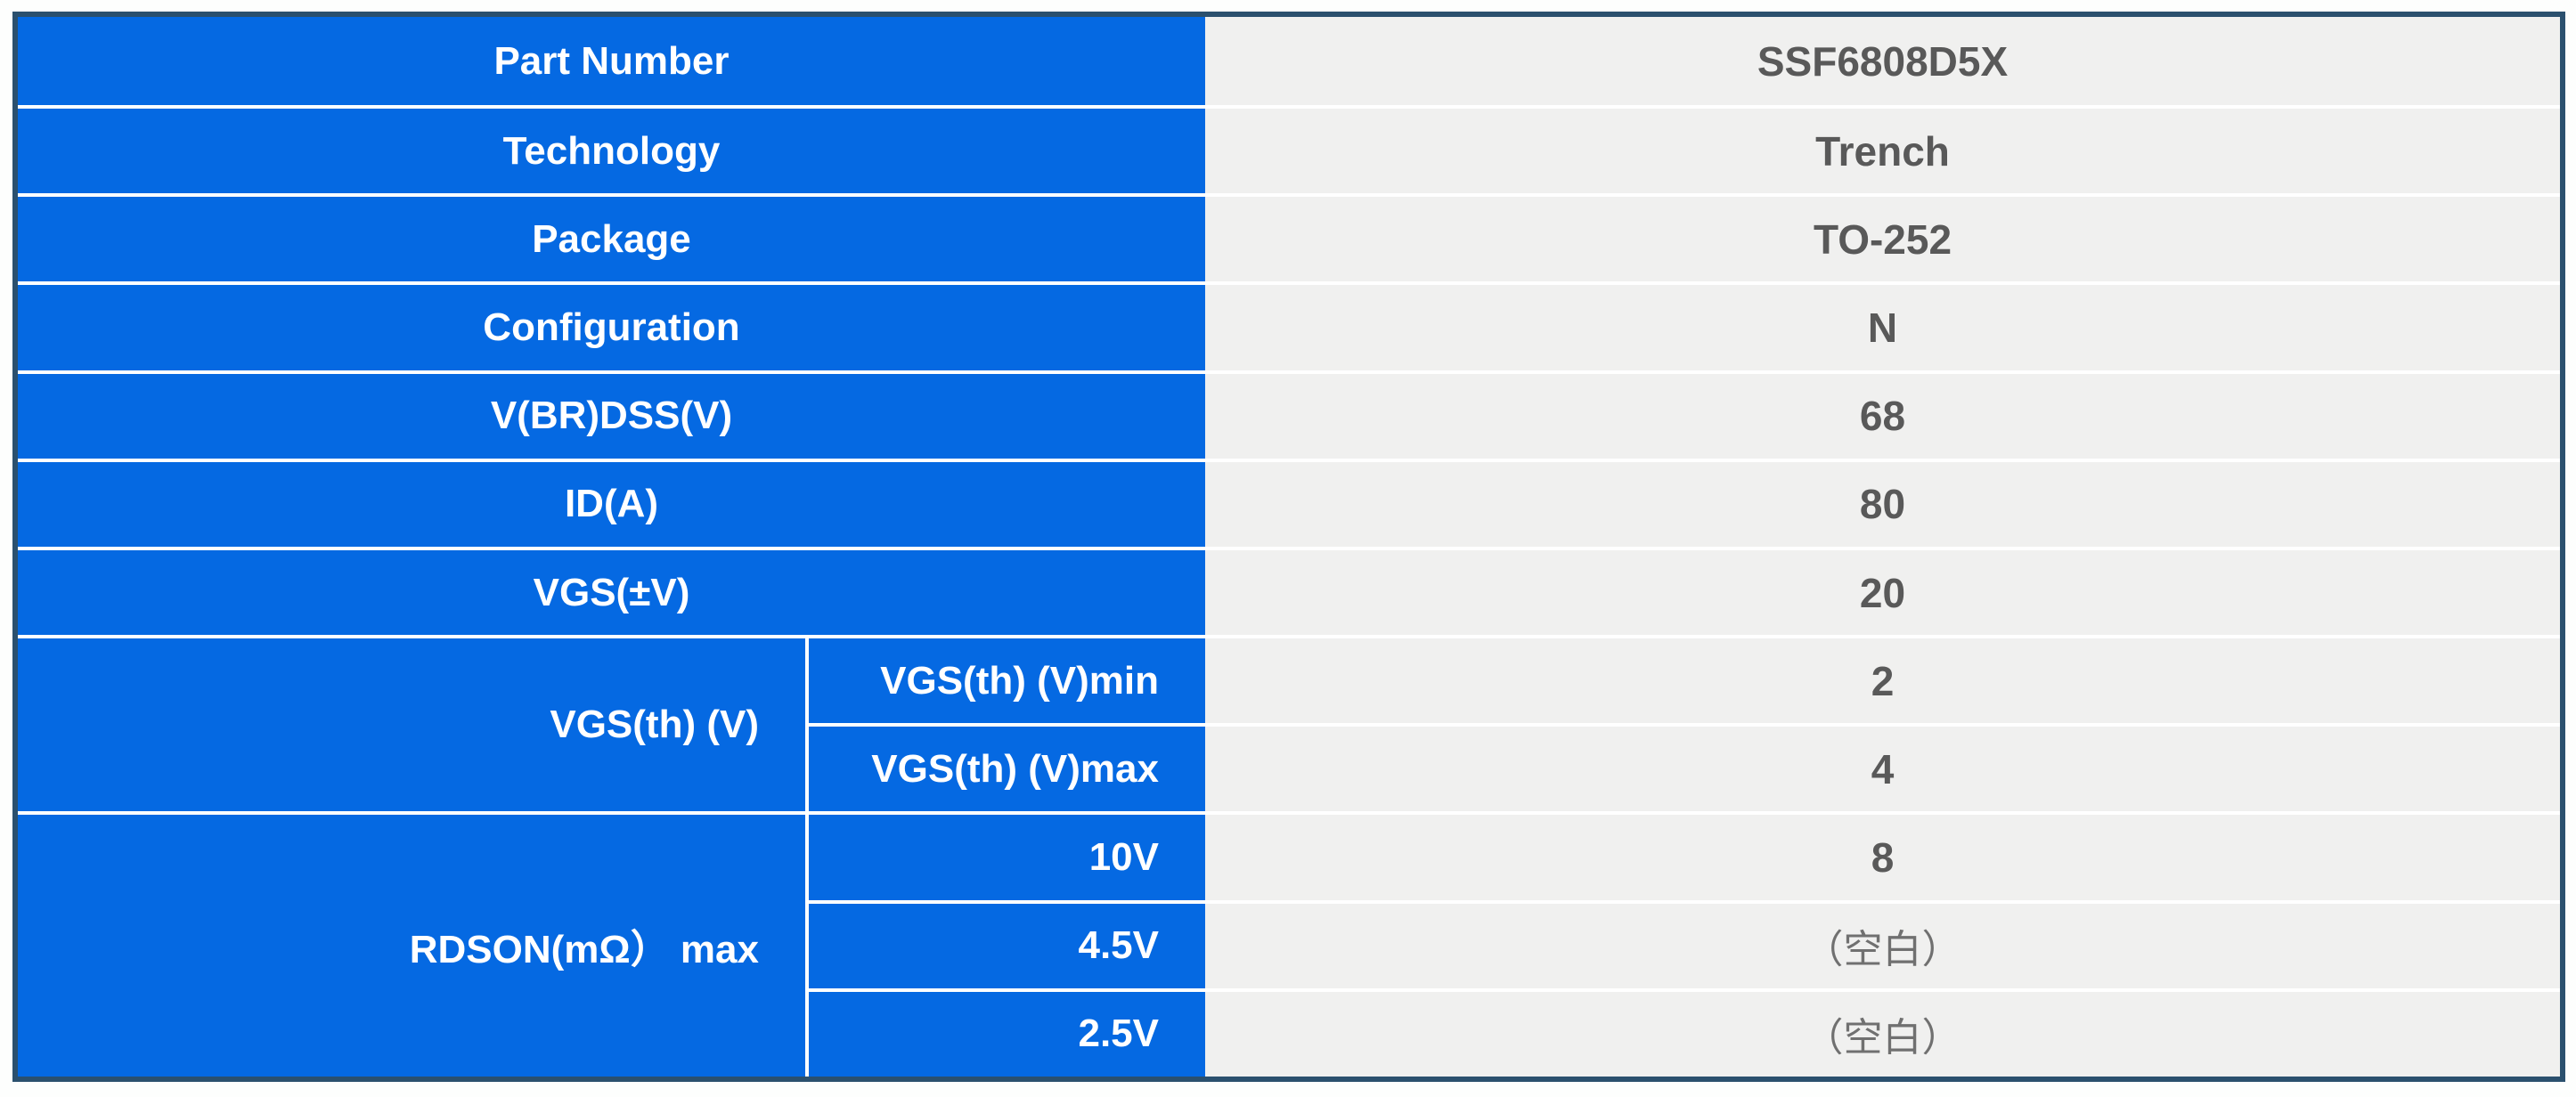  I want to click on row-label-vbrdss: V(BR)DSS(V), so click(612, 414).